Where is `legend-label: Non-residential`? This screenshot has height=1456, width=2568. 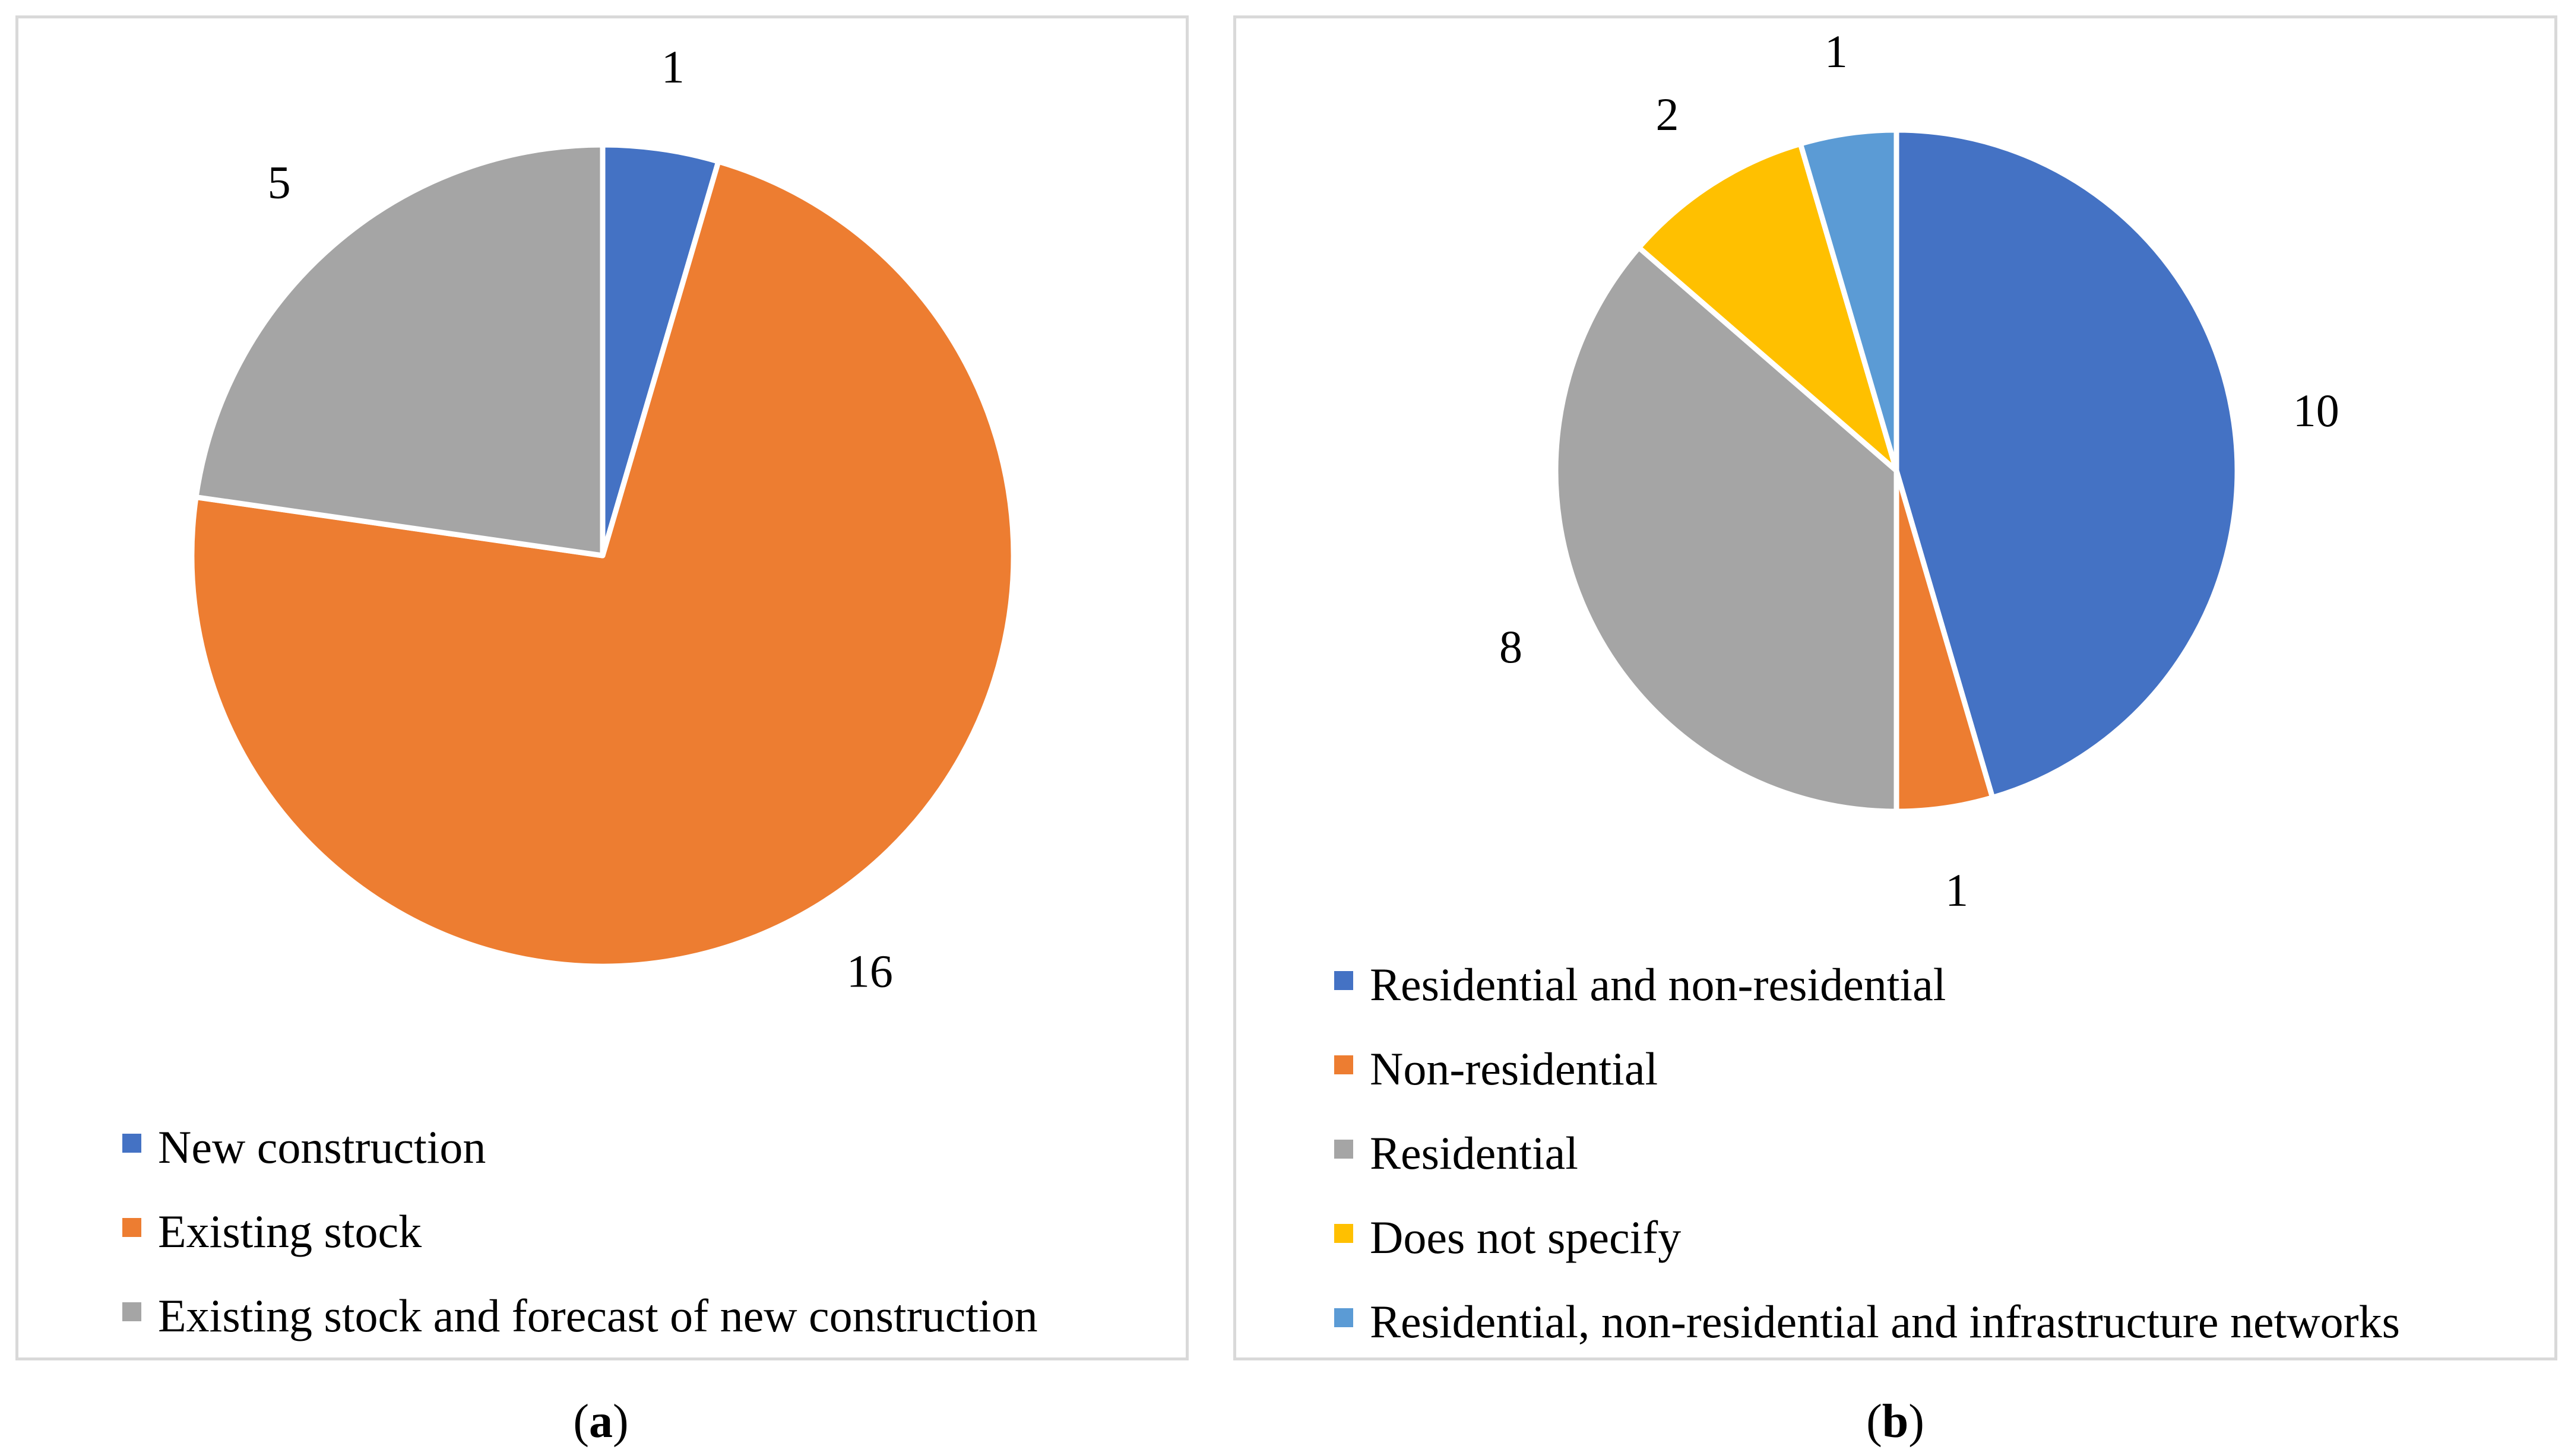 legend-label: Non-residential is located at coordinates (1514, 1069).